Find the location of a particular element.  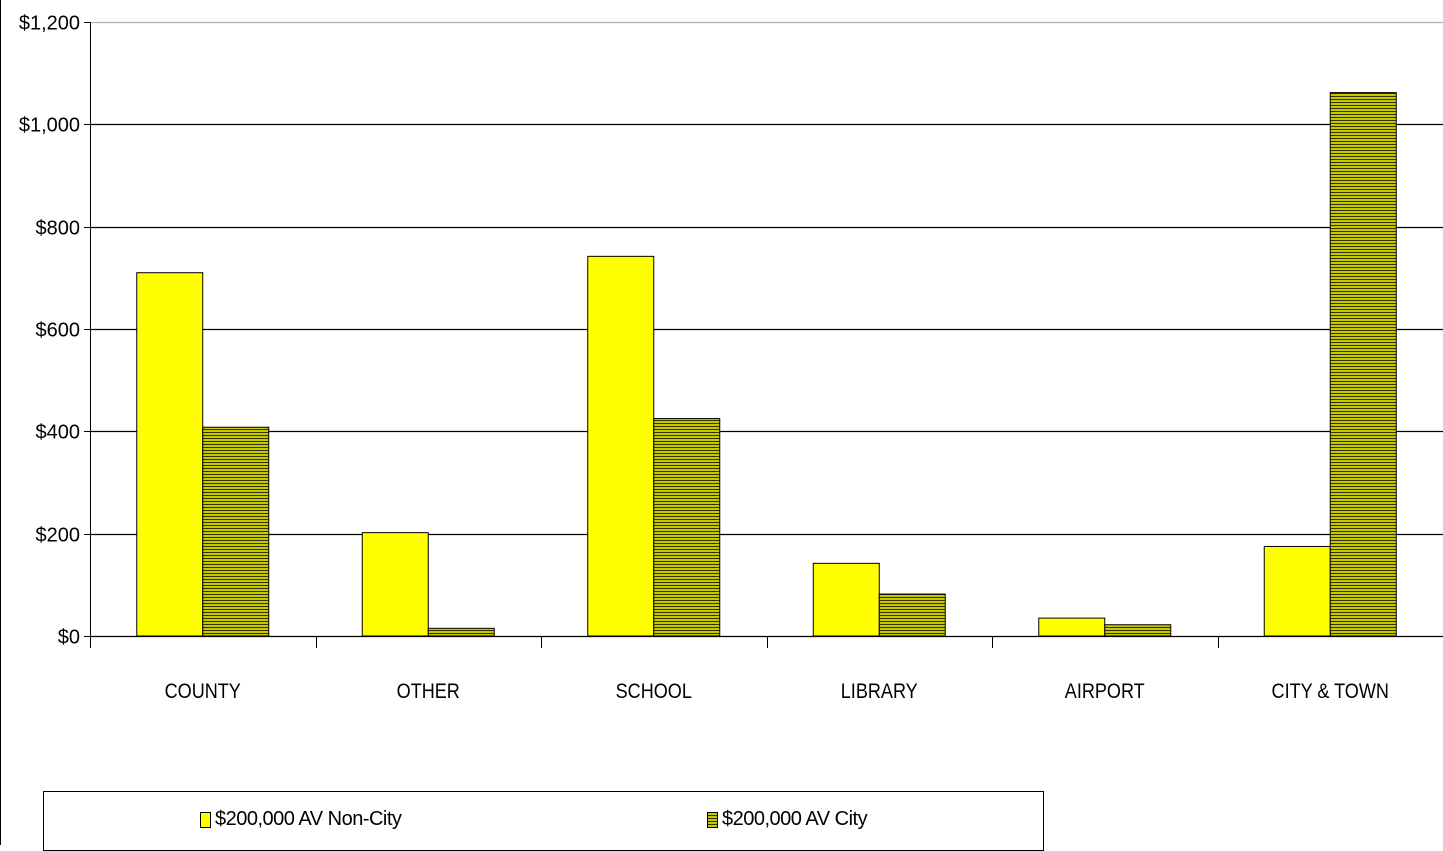

x-category-label: LIBRARY is located at coordinates (879, 692).